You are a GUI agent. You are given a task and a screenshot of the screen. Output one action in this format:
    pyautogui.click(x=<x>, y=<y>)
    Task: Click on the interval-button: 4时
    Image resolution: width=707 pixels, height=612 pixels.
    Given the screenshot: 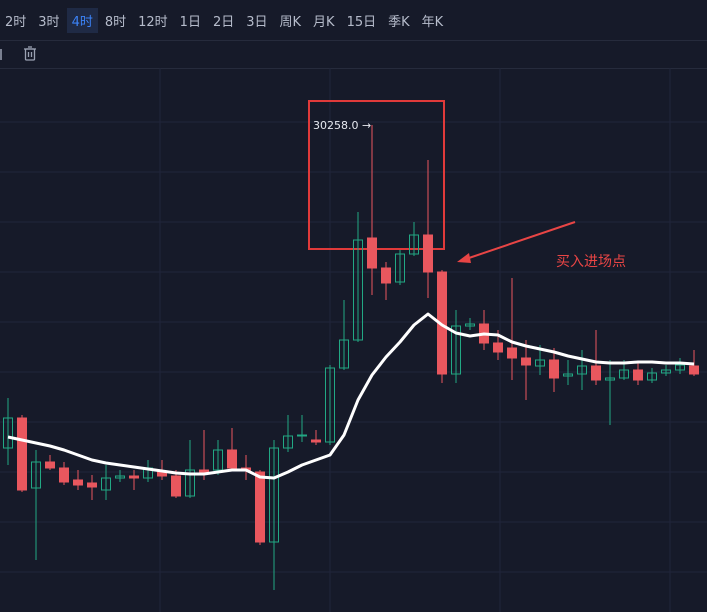 What is the action you would take?
    pyautogui.click(x=82, y=20)
    